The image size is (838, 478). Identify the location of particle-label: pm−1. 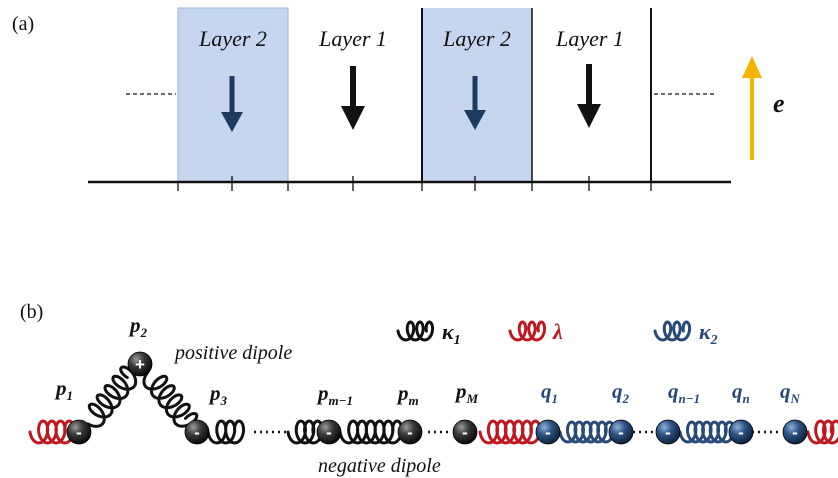
(334, 394).